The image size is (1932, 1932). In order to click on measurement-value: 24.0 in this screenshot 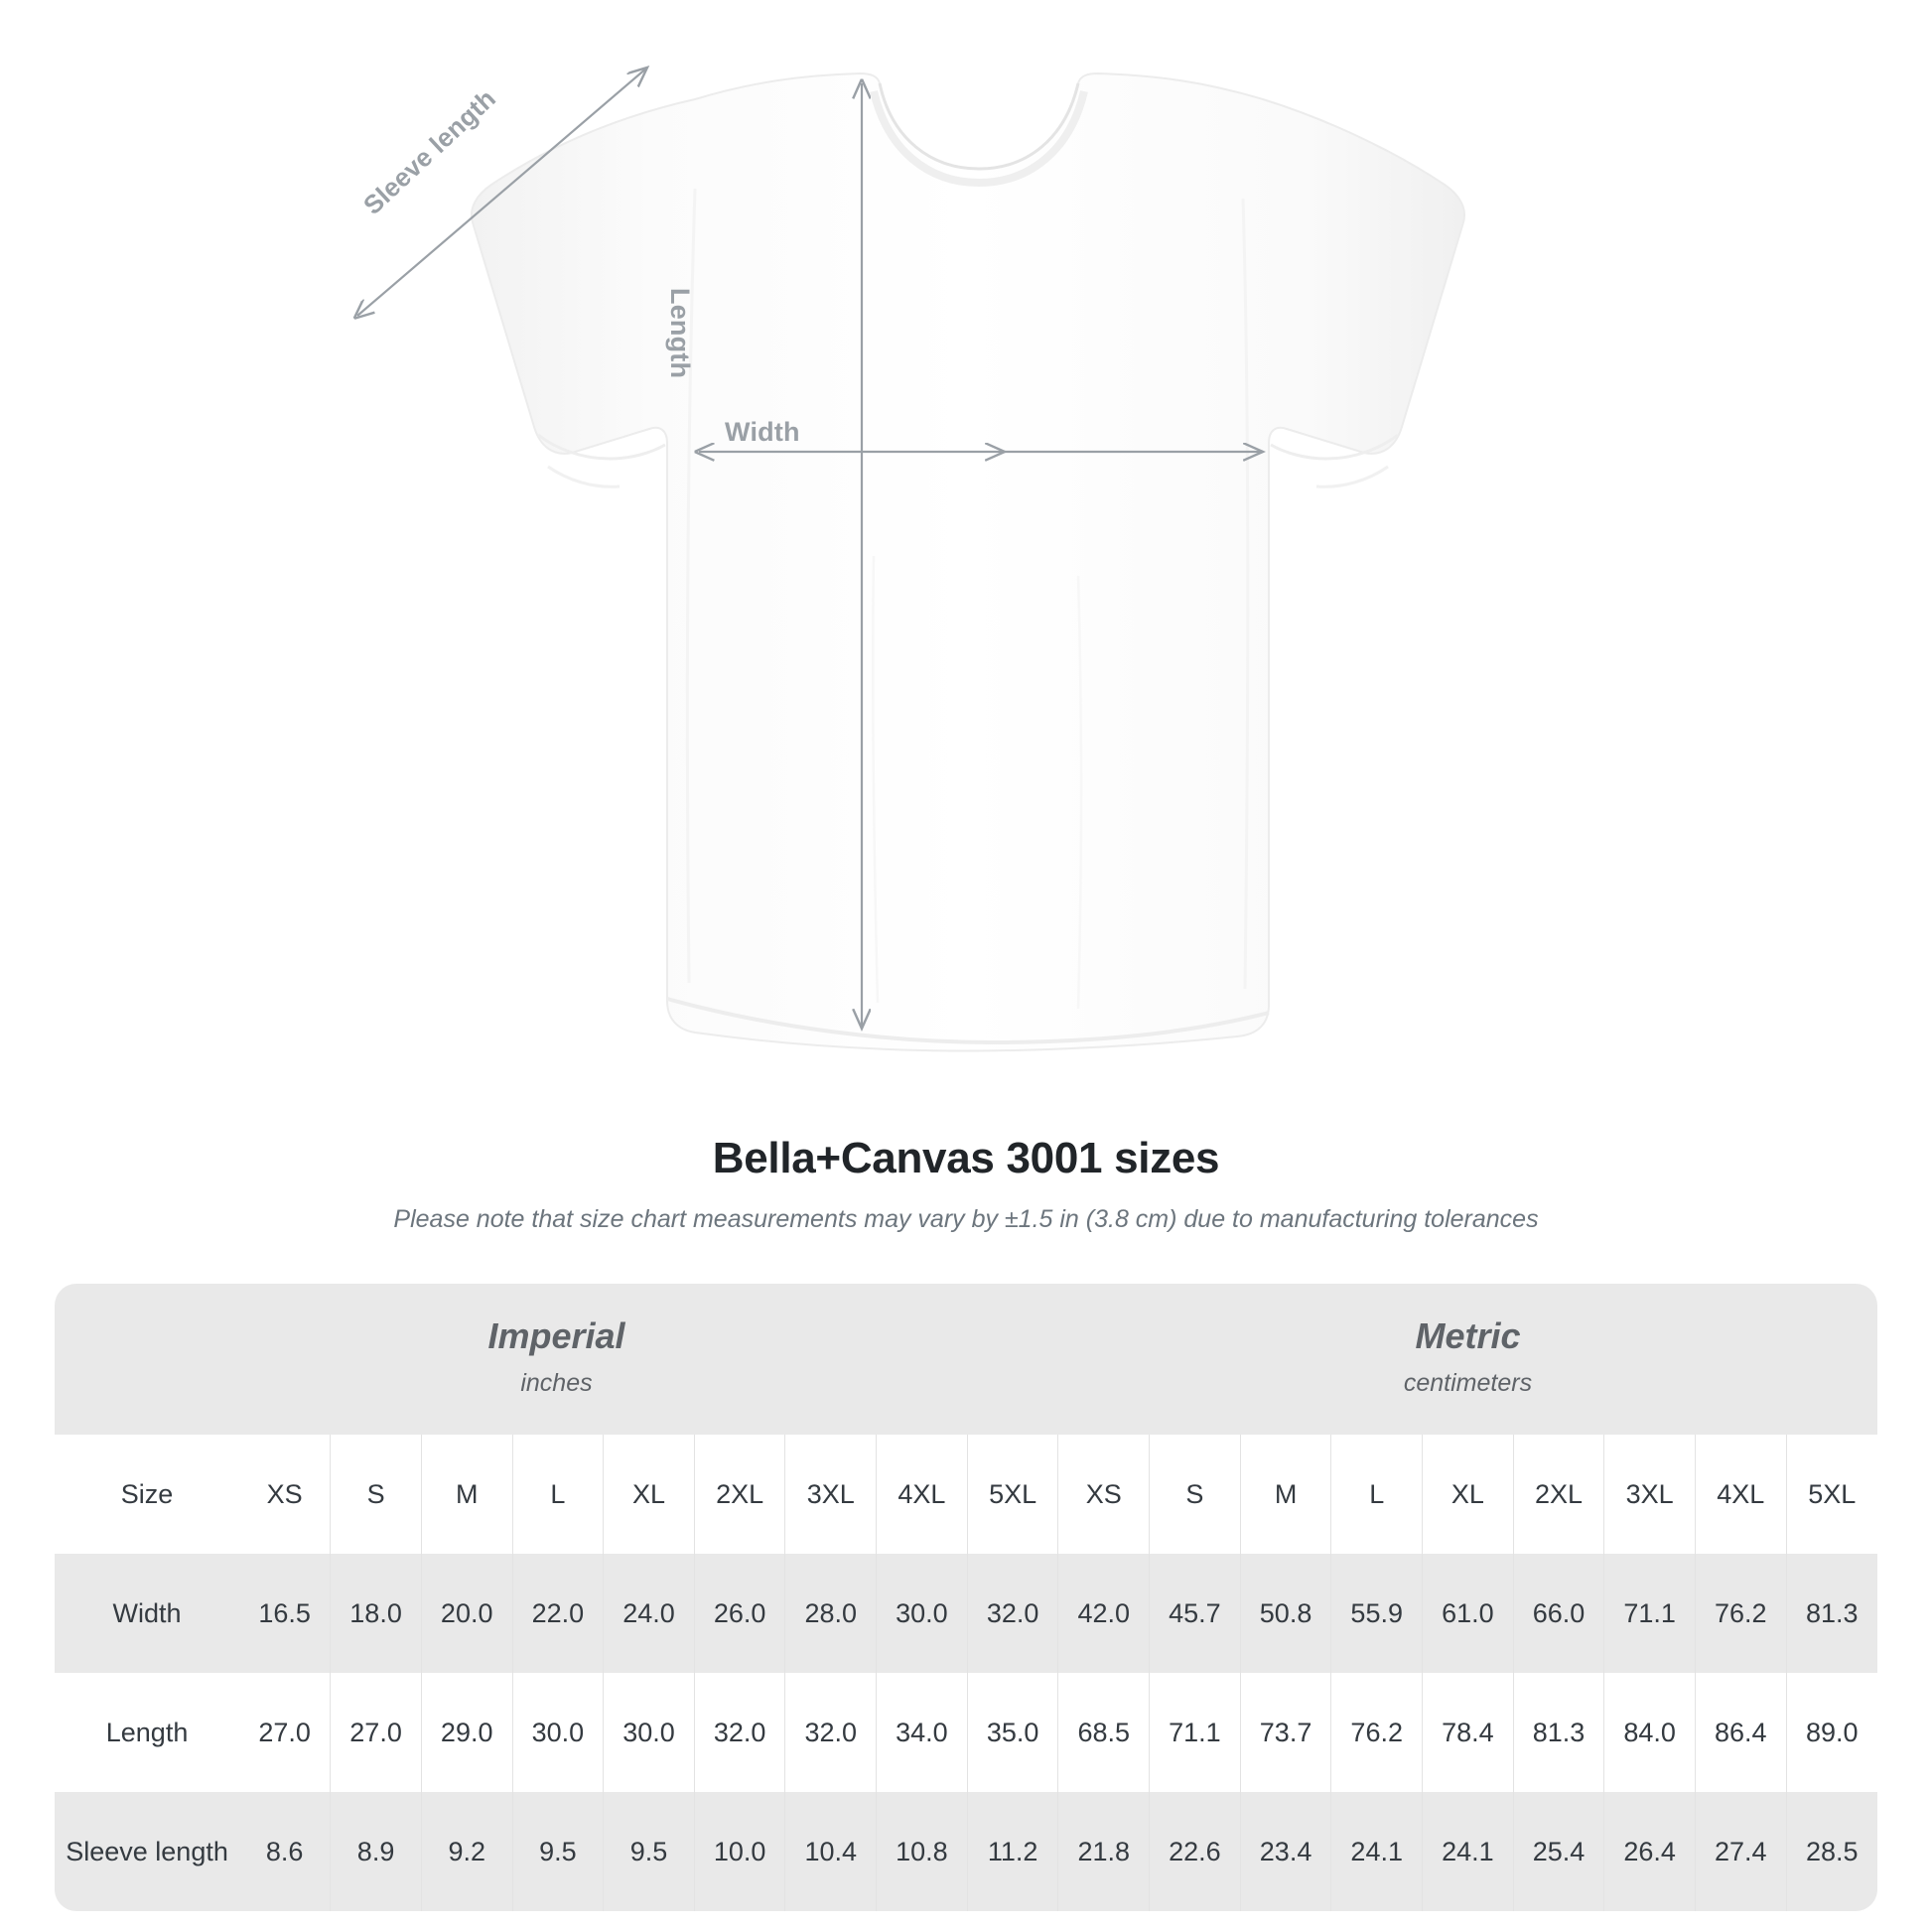, I will do `click(649, 1613)`.